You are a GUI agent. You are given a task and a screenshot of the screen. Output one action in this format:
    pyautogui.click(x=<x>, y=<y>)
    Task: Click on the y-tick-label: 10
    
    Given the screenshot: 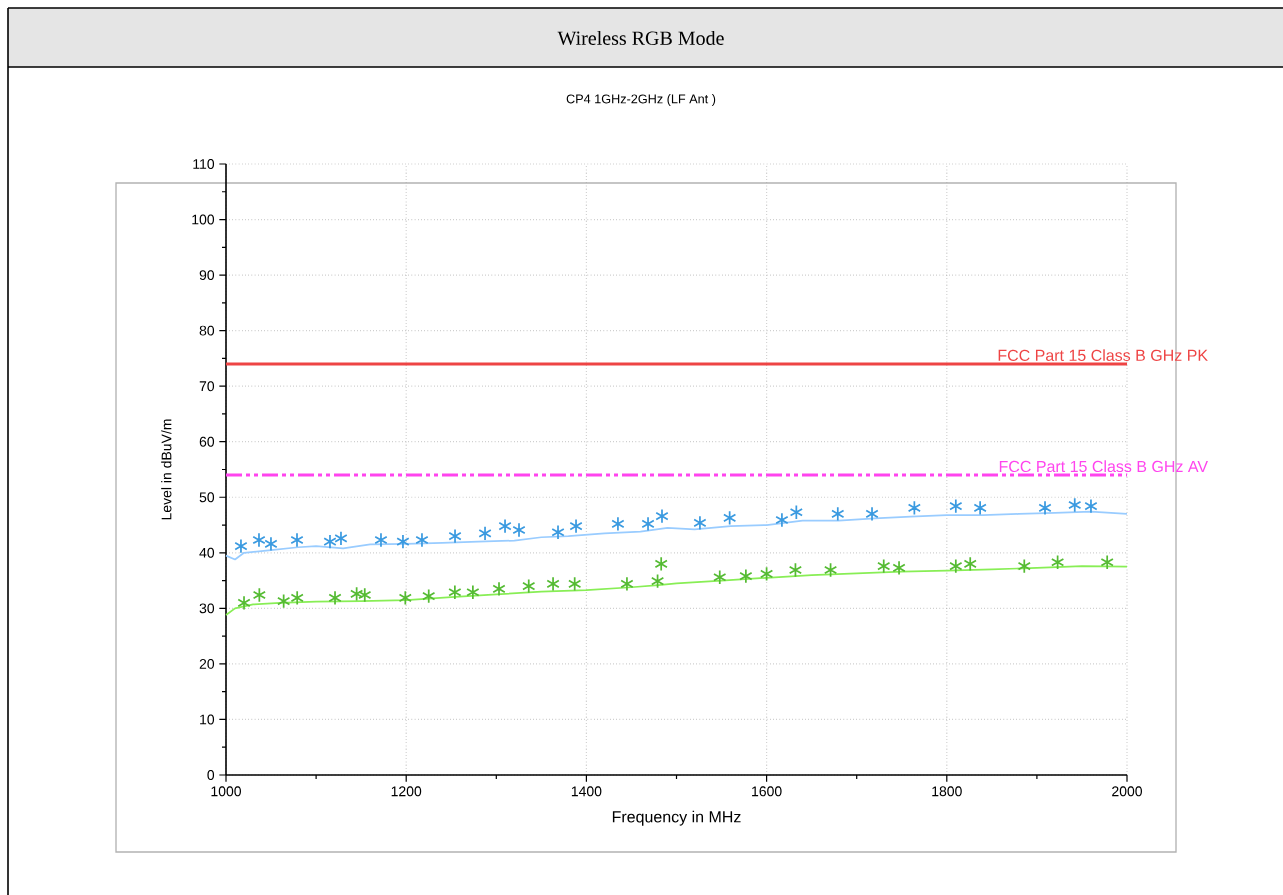 What is the action you would take?
    pyautogui.click(x=207, y=719)
    